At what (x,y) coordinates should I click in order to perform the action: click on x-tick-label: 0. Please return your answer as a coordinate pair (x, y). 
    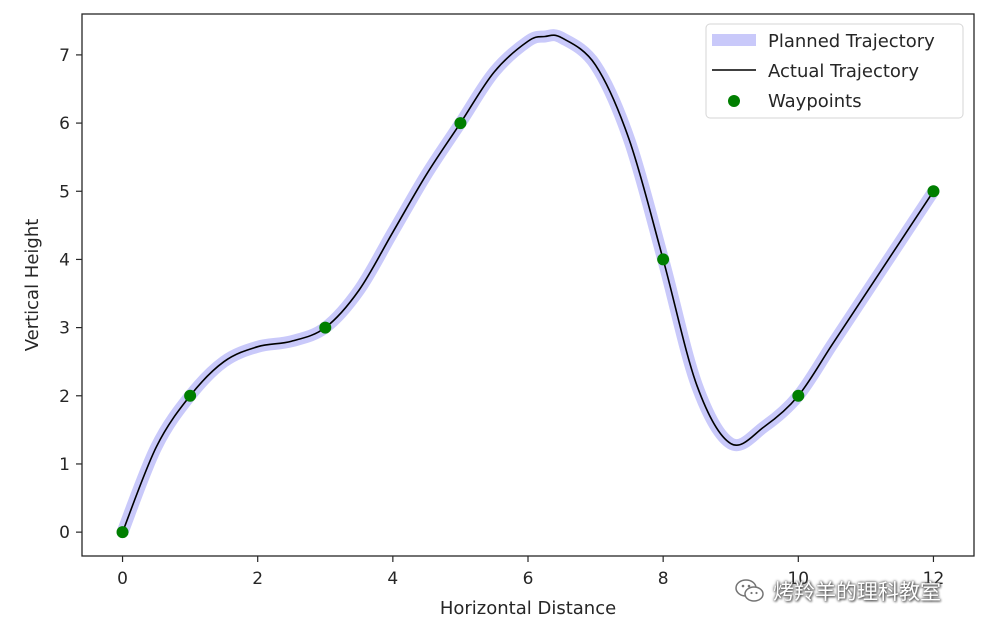
    Looking at the image, I should click on (122, 579).